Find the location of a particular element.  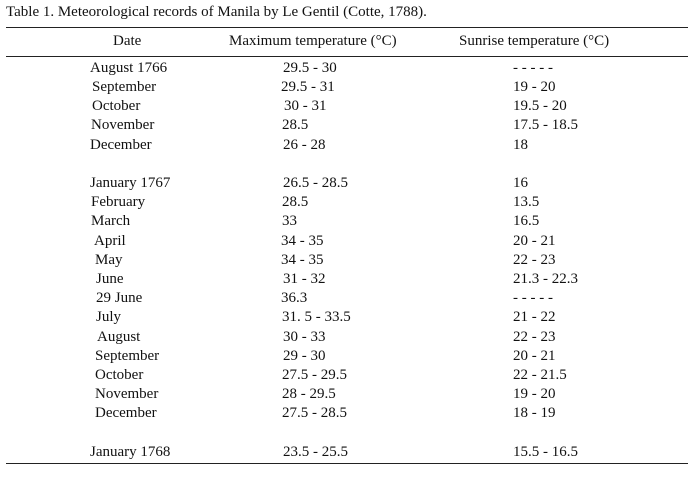

table-row: July 31. 5 - 33.5 21 - 22 is located at coordinates (349, 317).